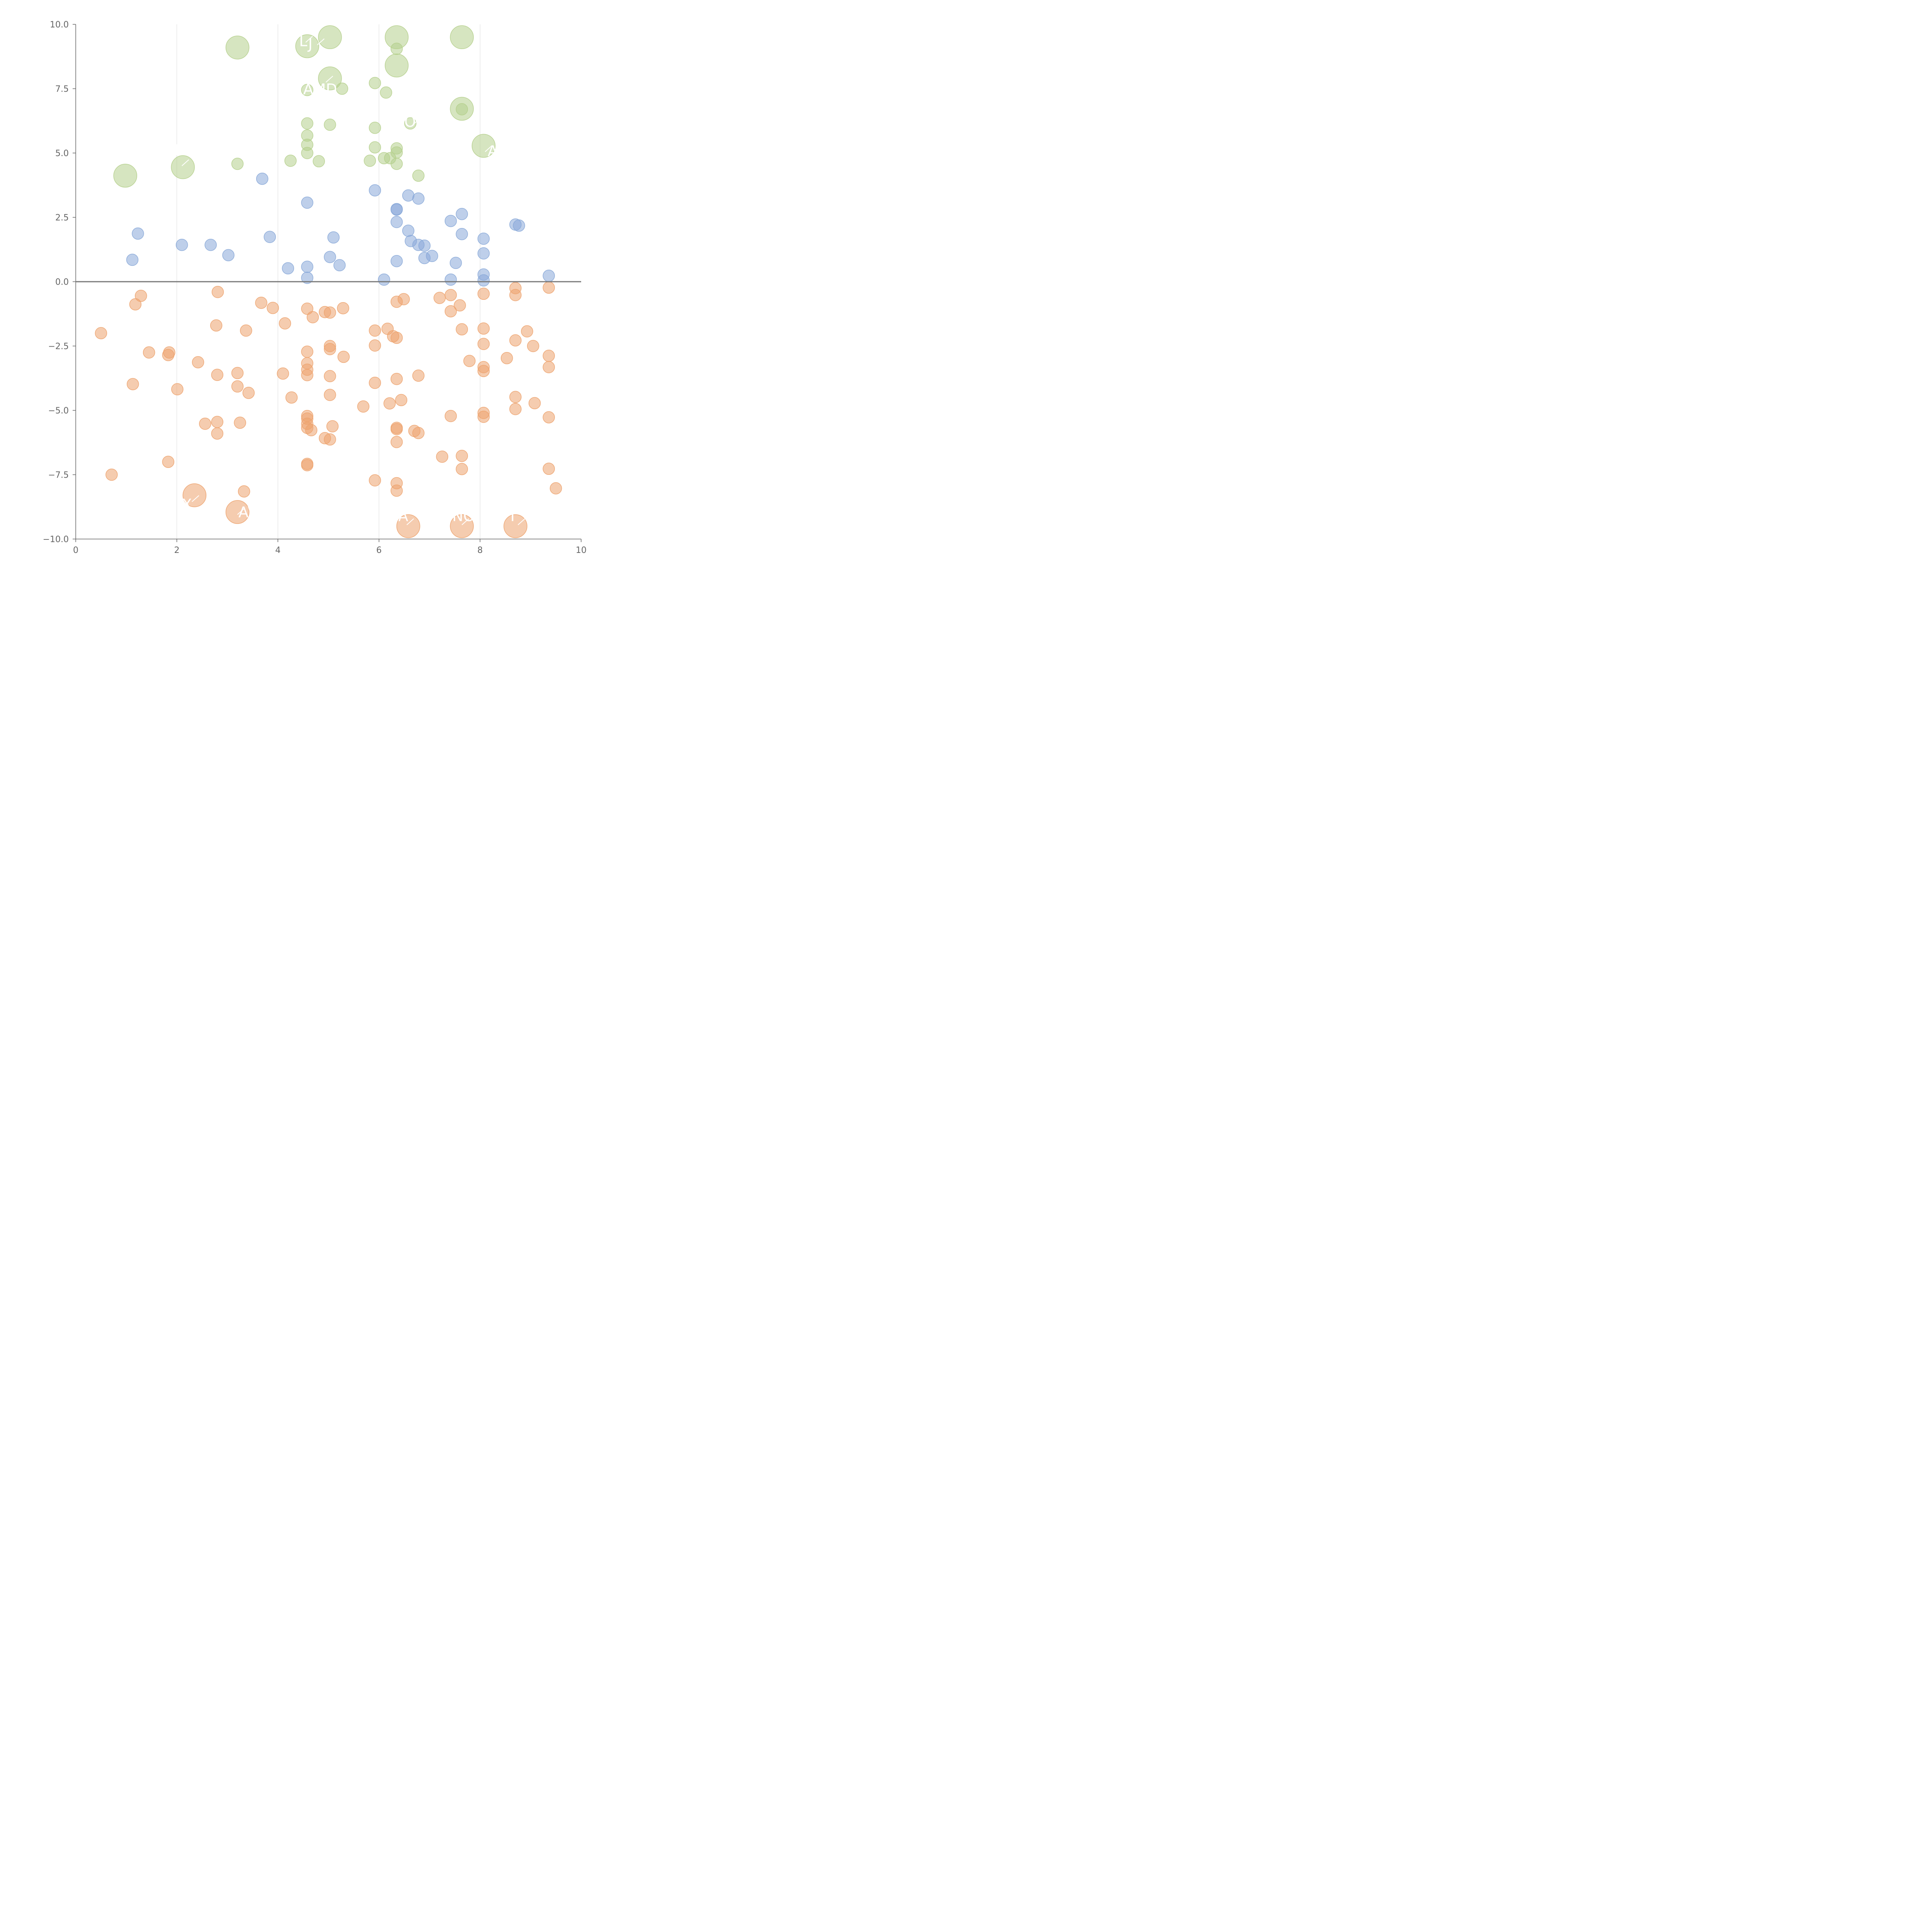  Describe the element at coordinates (58, 411) in the screenshot. I see `y-tick-label: −5.0` at that location.